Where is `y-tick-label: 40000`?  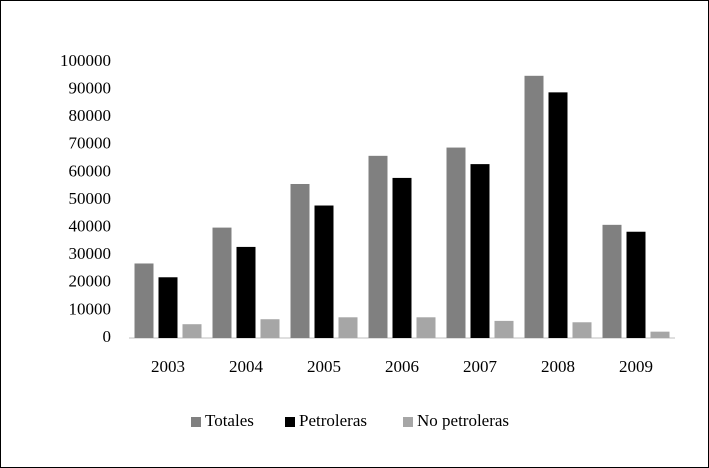 y-tick-label: 40000 is located at coordinates (90, 226).